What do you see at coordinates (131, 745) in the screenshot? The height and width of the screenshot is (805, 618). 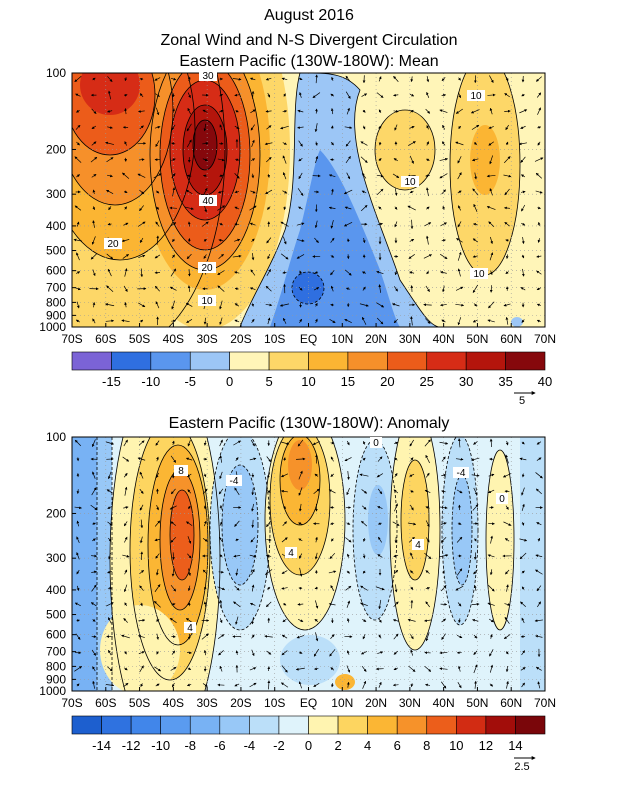 I see `colorbar-label: -12` at bounding box center [131, 745].